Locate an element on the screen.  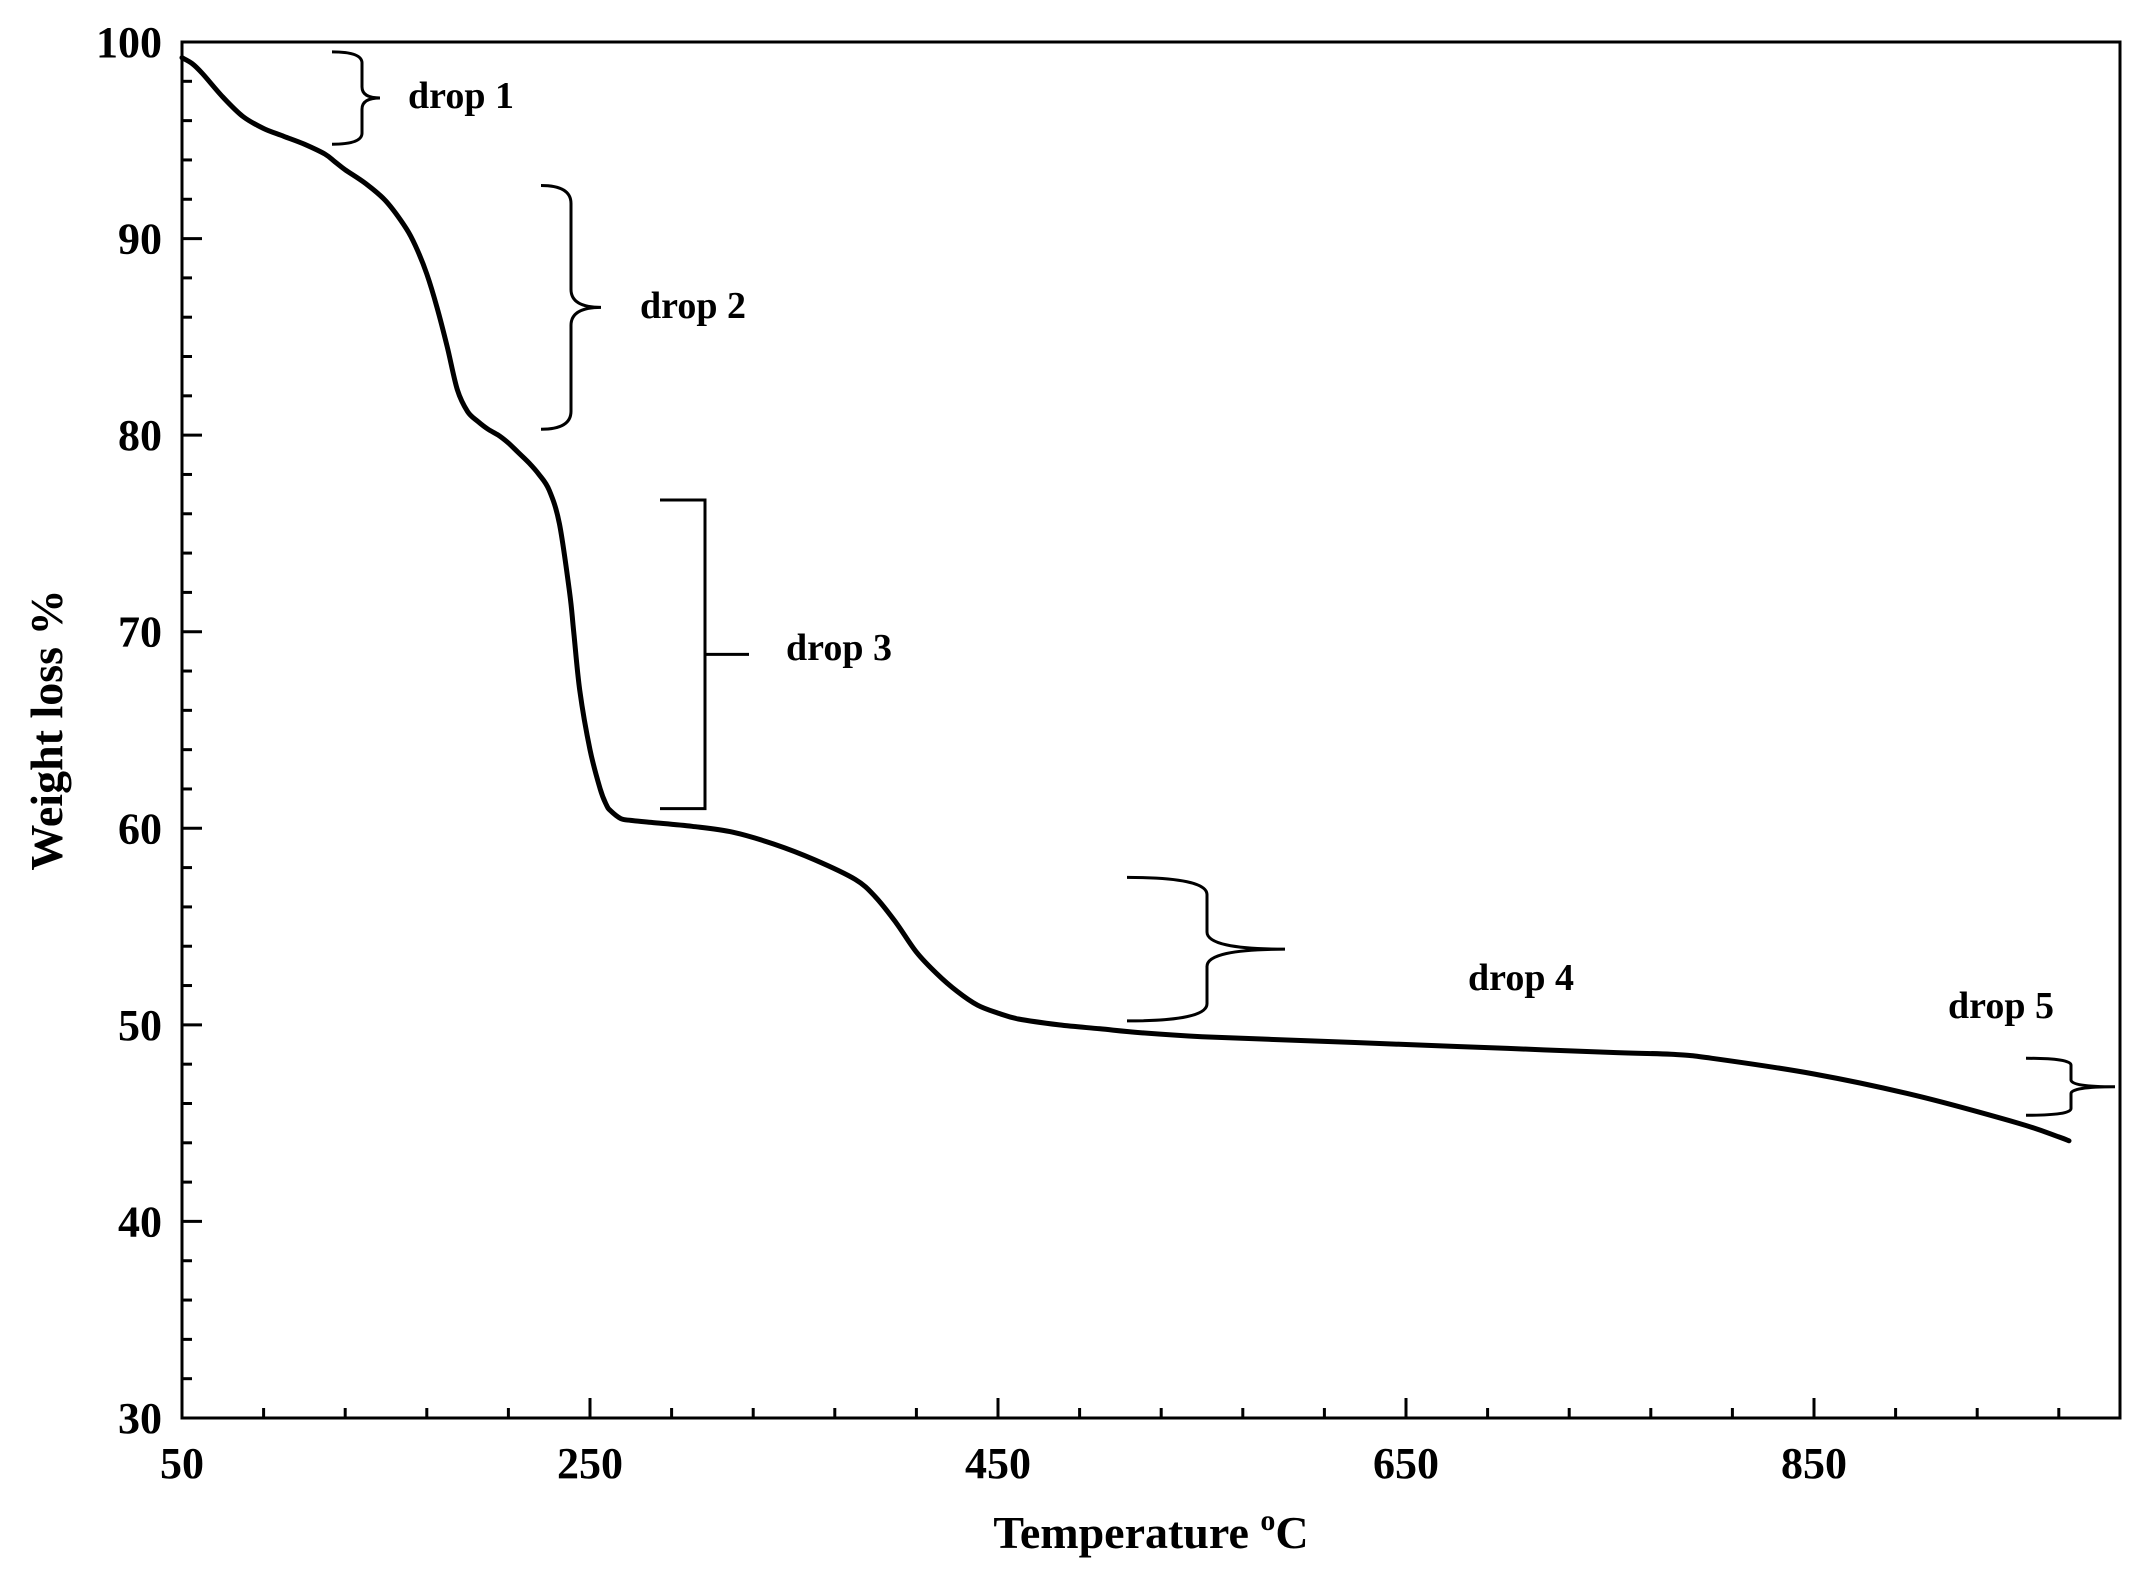
y-axis-ticks: 30 40 50 60 70 80 90 100 is located at coordinates (149, 730).